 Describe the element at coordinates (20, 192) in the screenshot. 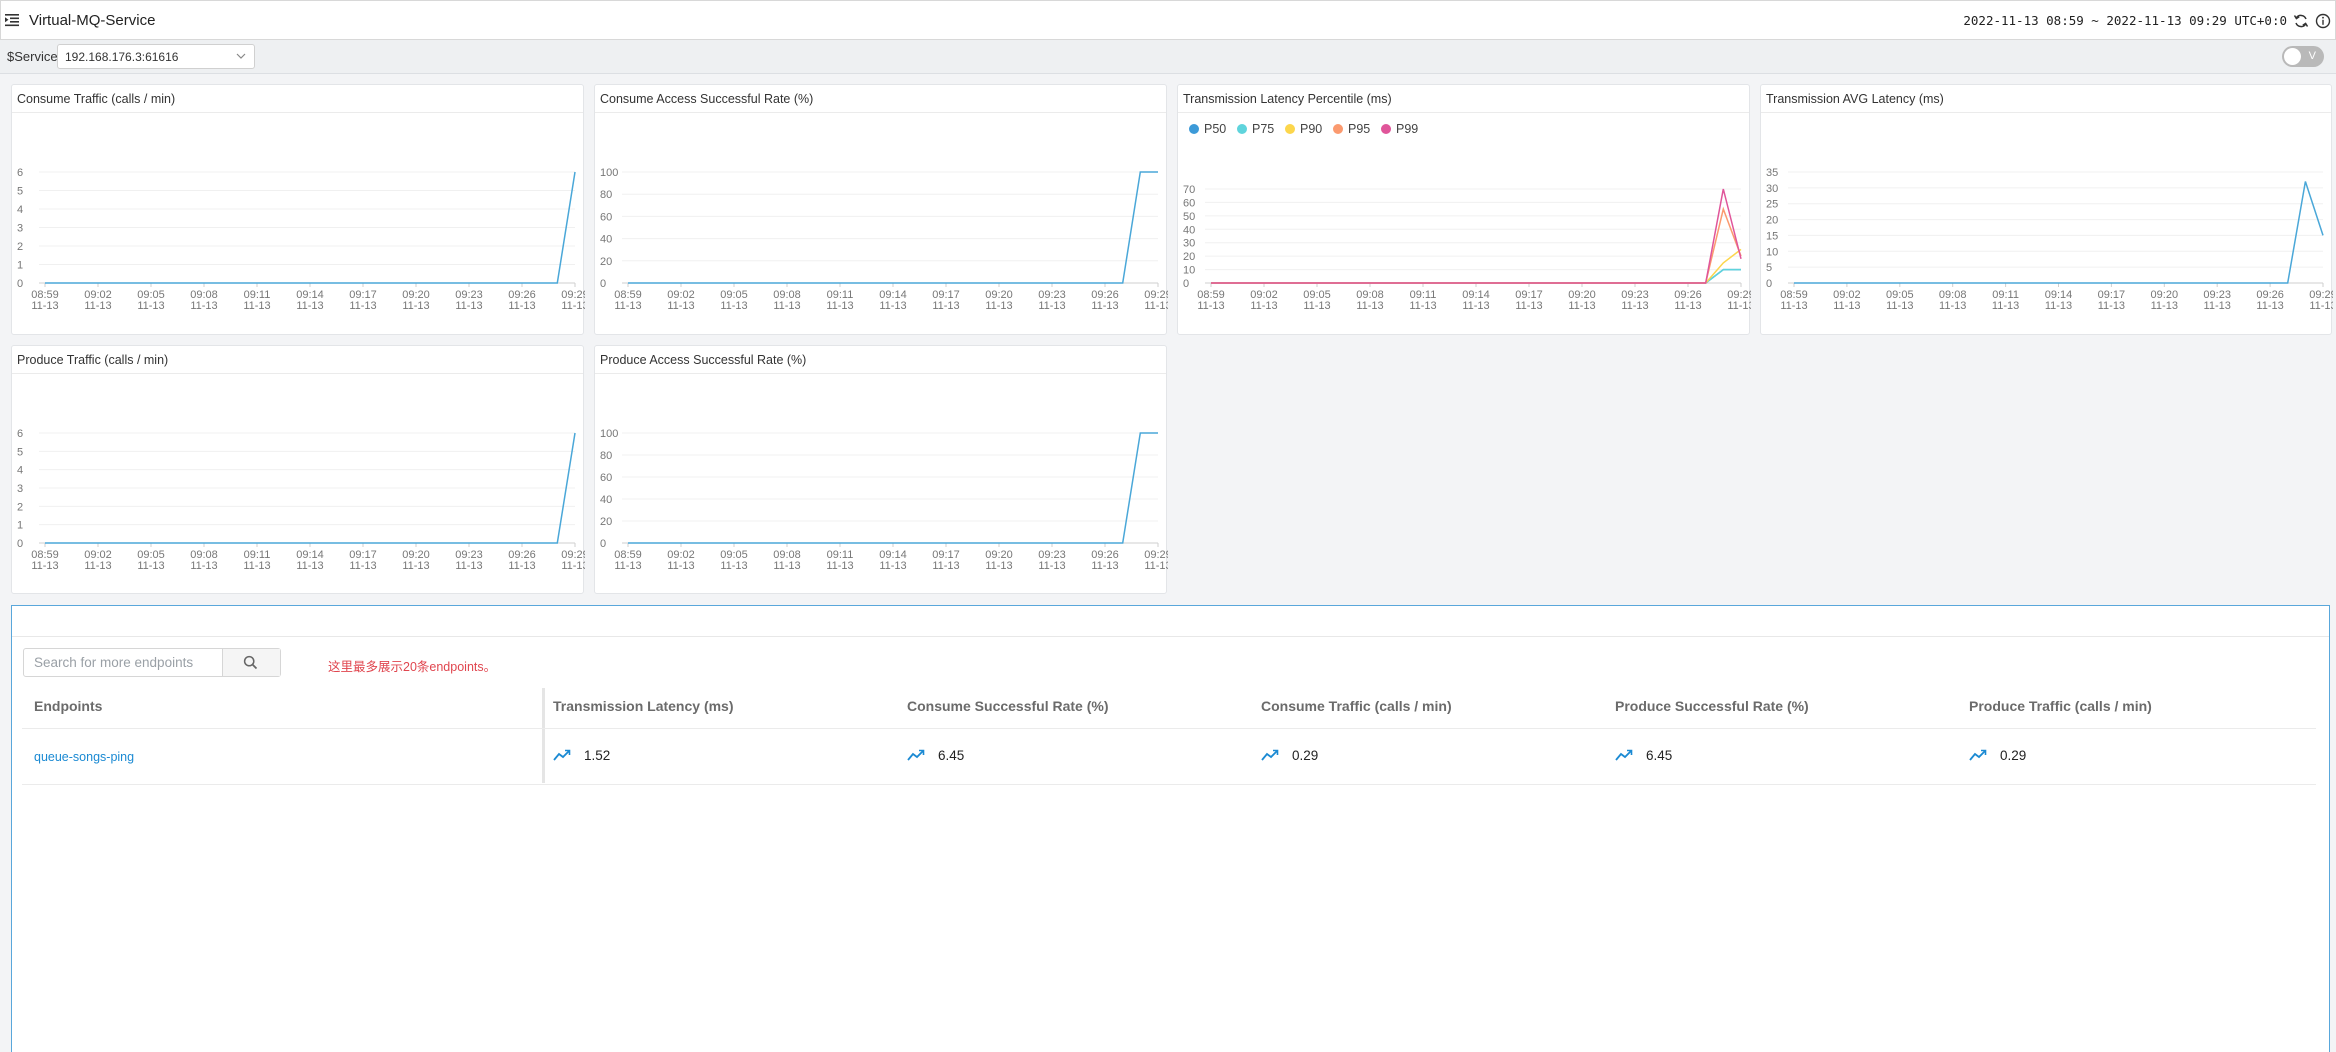

I see `y-tick-label: 5` at that location.